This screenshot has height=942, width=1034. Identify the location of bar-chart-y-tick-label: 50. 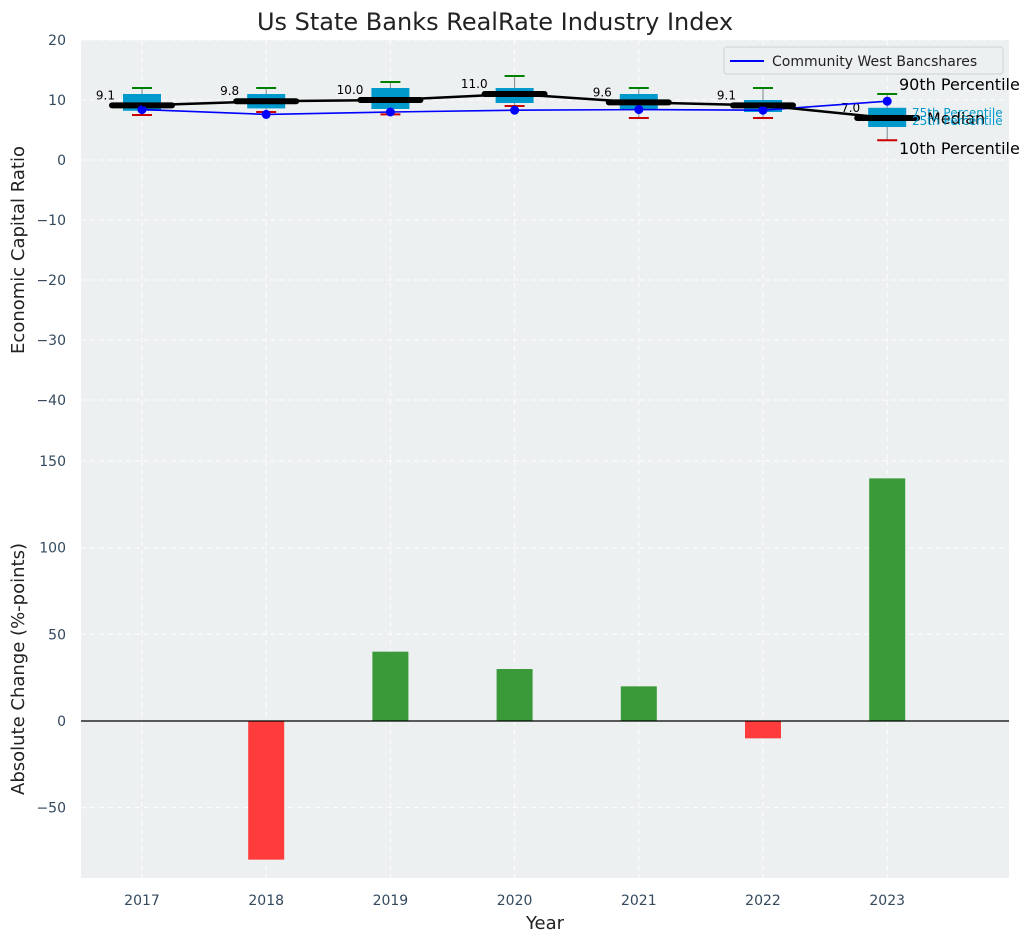
(57, 635).